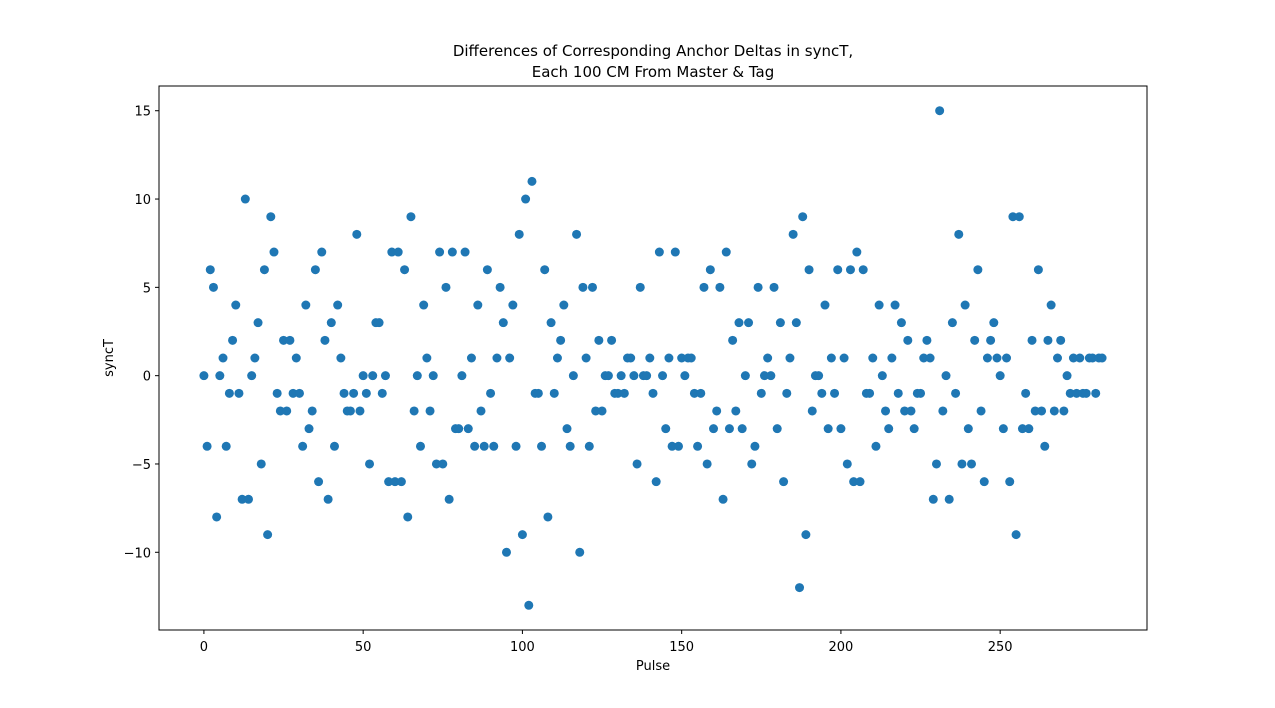 The width and height of the screenshot is (1275, 708). What do you see at coordinates (109, 358) in the screenshot?
I see `y-axis-label: syncT` at bounding box center [109, 358].